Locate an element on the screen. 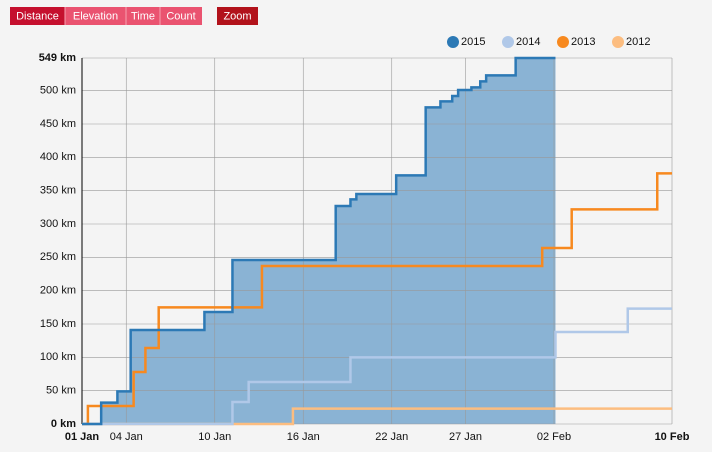  y-tick-label: 549 km is located at coordinates (58, 58).